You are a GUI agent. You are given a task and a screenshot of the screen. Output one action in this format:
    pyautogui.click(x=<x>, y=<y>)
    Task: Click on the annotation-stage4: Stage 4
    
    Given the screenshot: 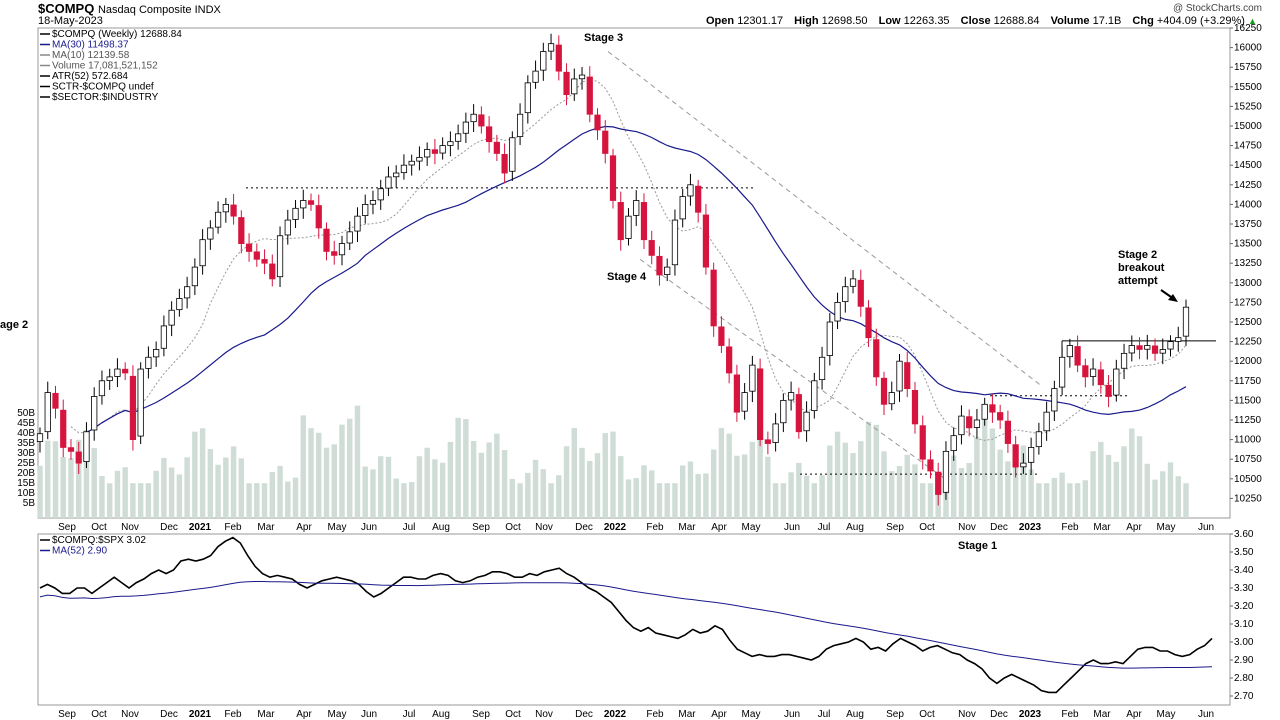 What is the action you would take?
    pyautogui.click(x=627, y=277)
    